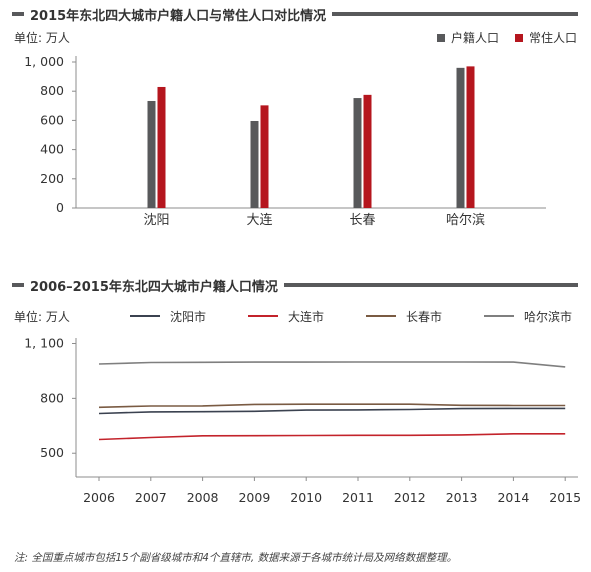  I want to click on line-legend-item: 长春市, so click(404, 316).